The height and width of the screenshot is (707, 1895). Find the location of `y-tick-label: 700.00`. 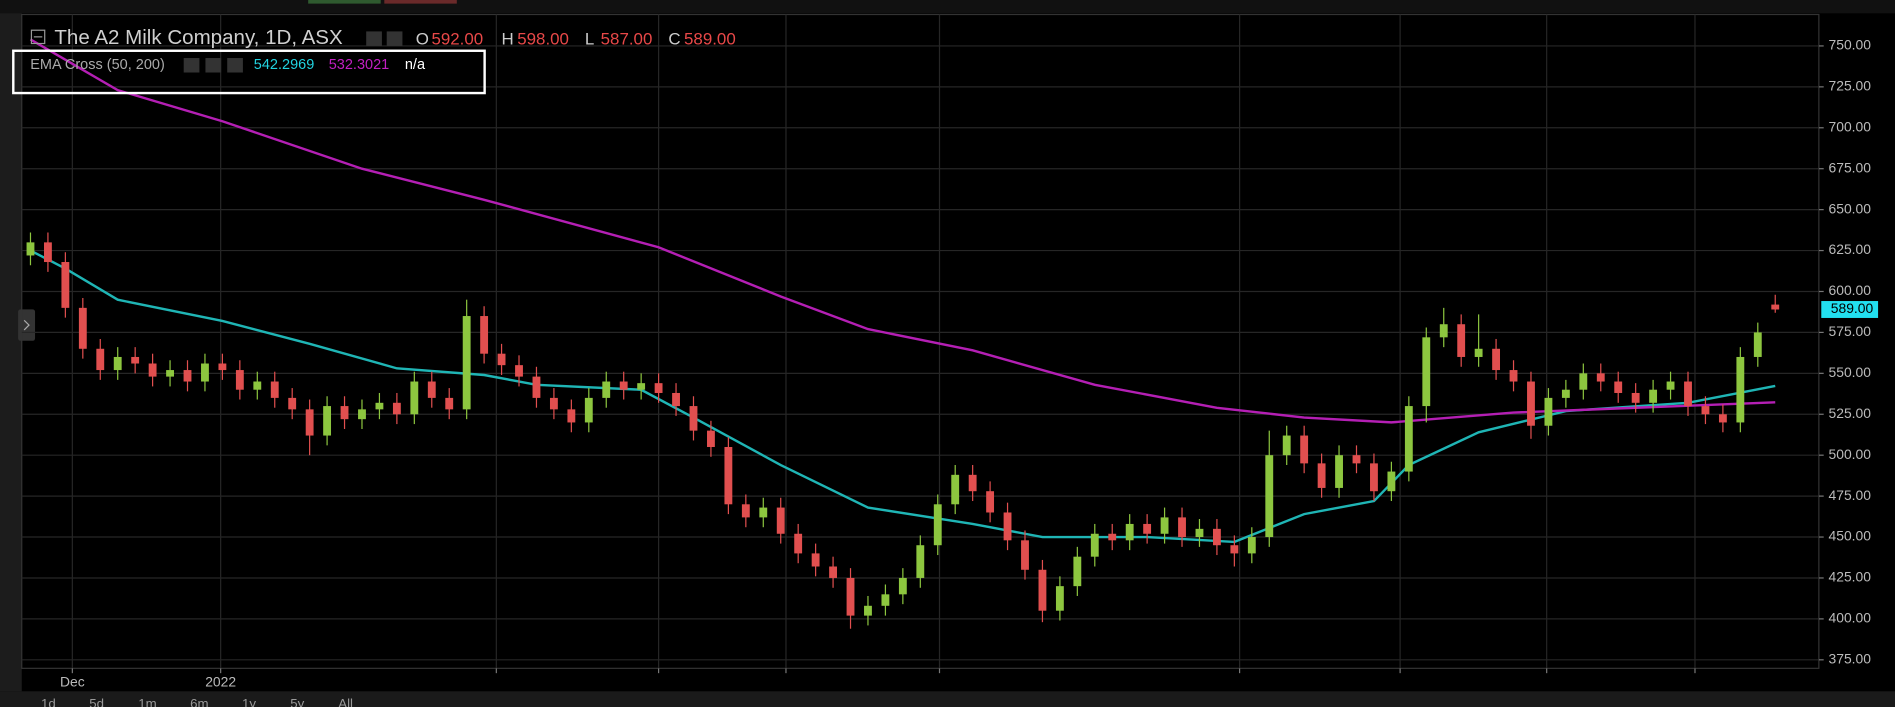

y-tick-label: 700.00 is located at coordinates (1850, 126).